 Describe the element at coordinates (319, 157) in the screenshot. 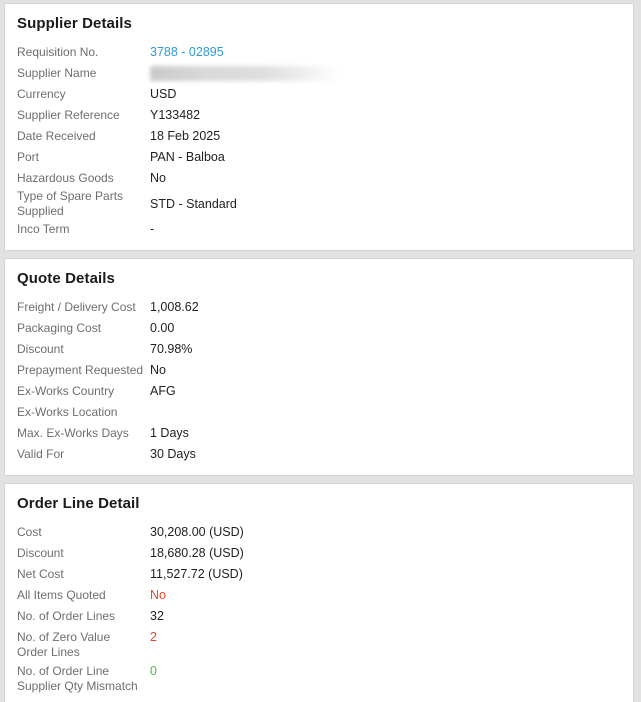

I see `field-row-port: Port PAN - Balboa` at that location.